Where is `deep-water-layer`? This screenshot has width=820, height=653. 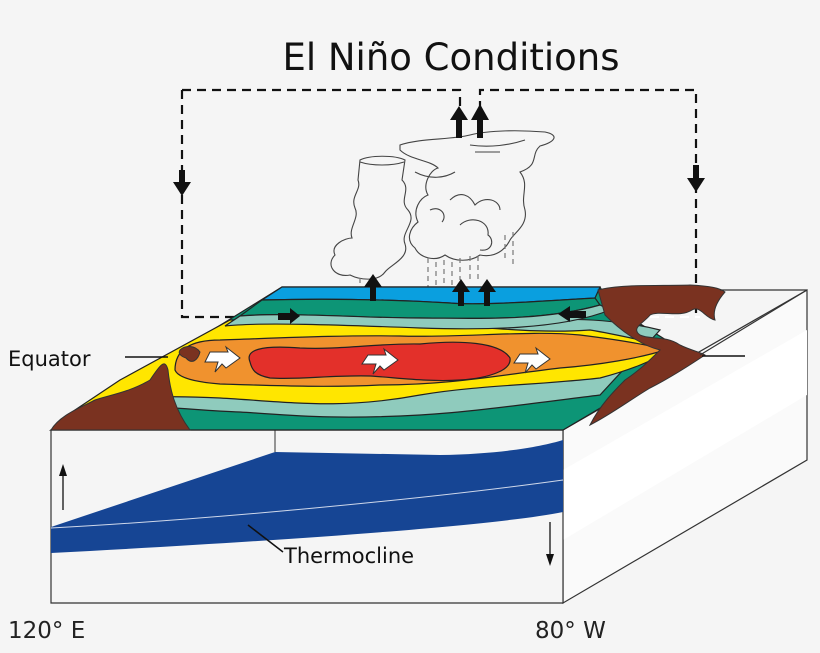 deep-water-layer is located at coordinates (307, 496).